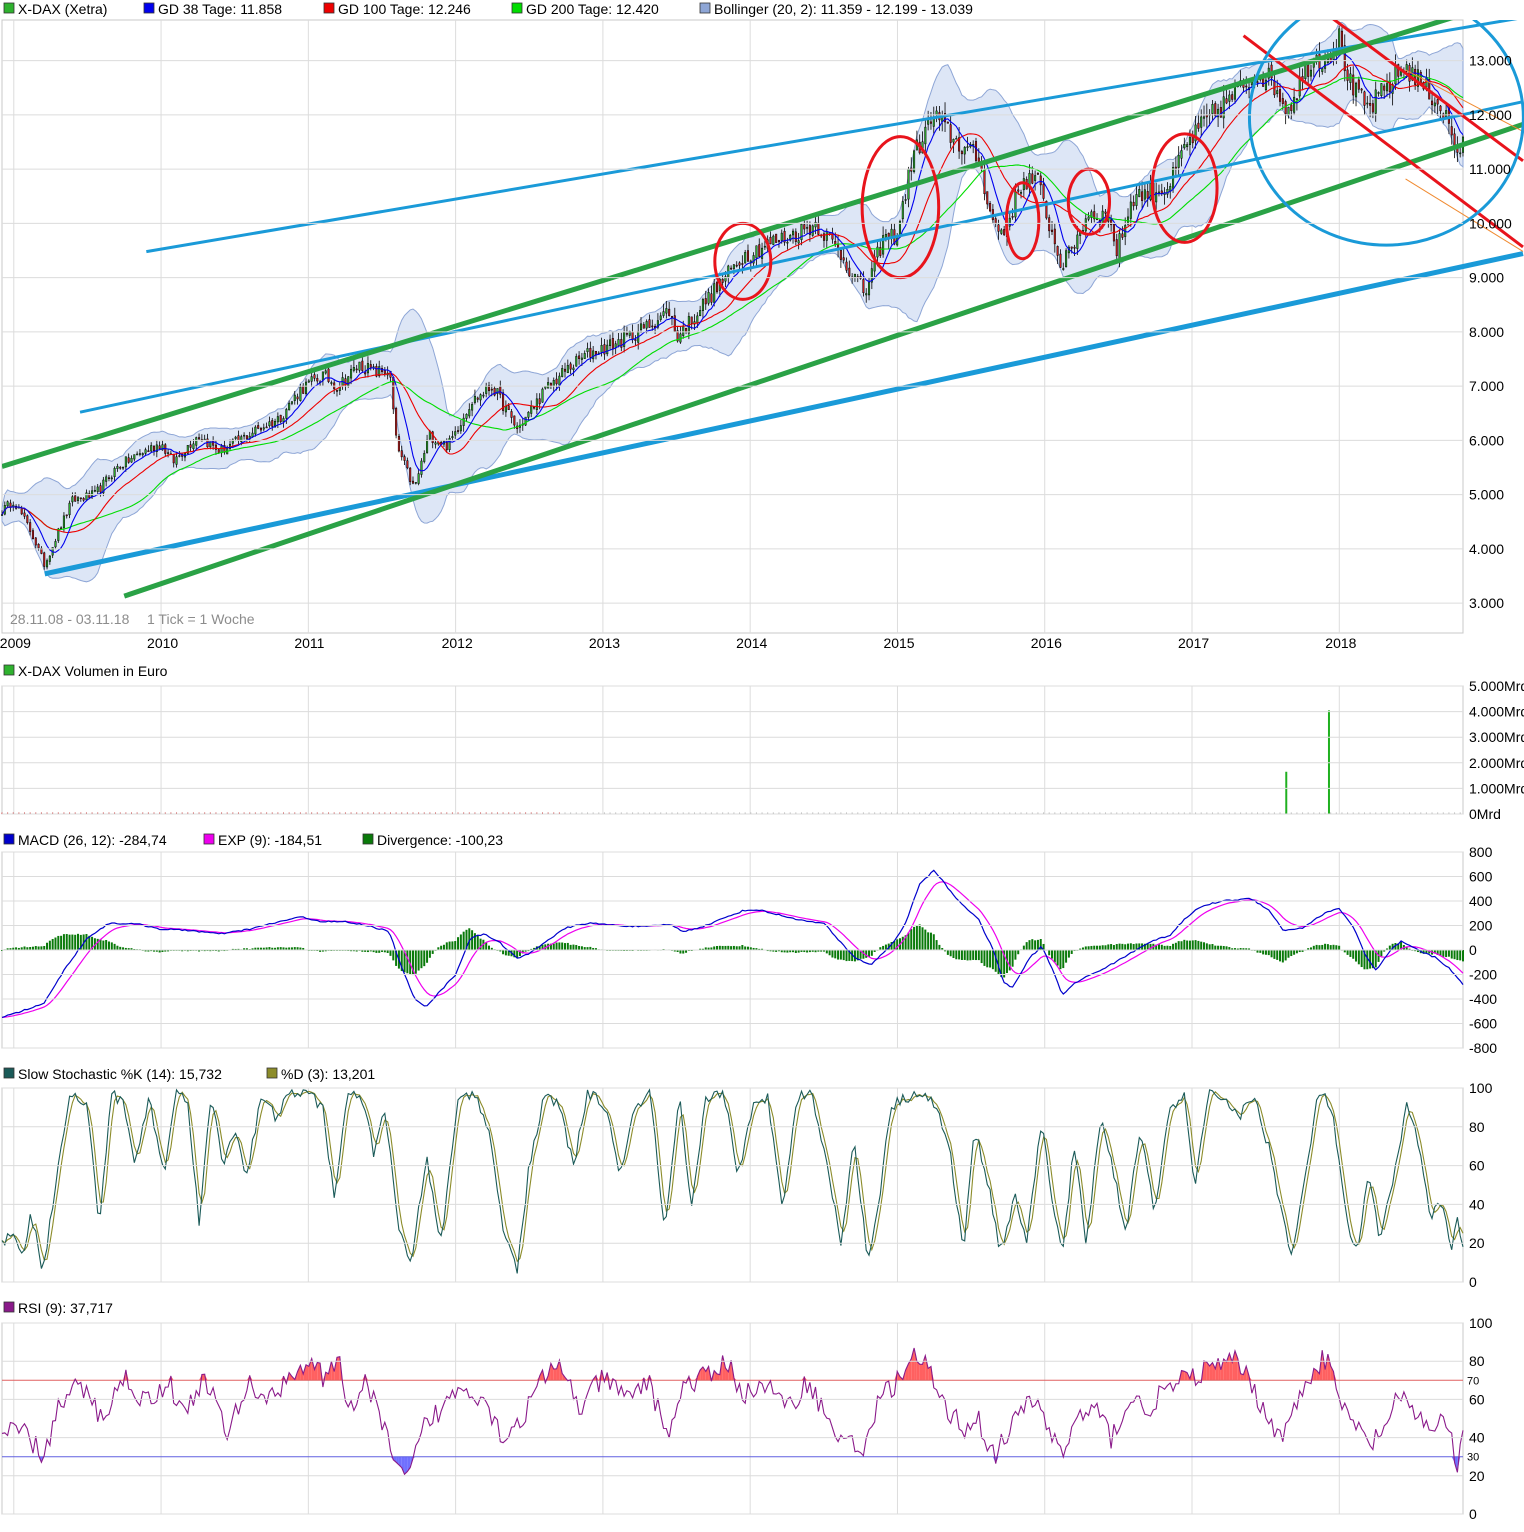 Image resolution: width=1524 pixels, height=1532 pixels. I want to click on y-tick-label: 5.000Mrd, so click(1496, 686).